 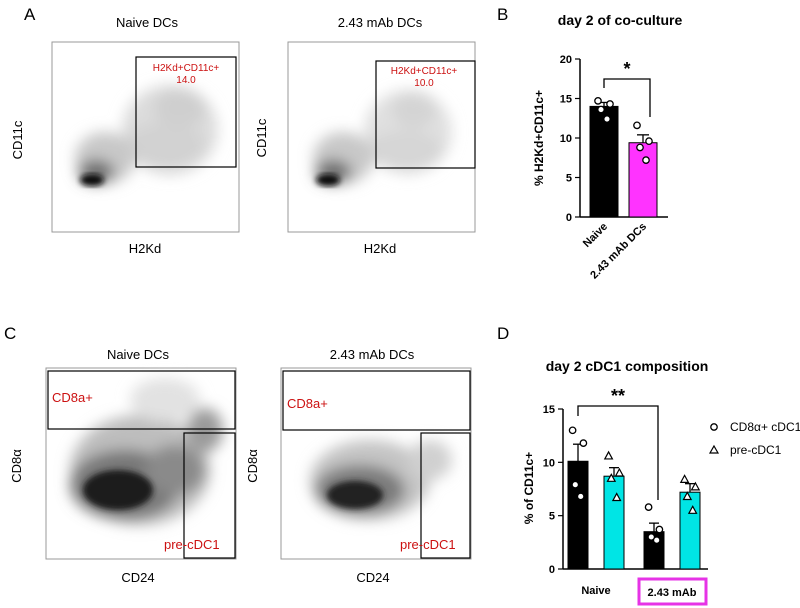 I want to click on significance-mark: *, so click(x=626, y=69).